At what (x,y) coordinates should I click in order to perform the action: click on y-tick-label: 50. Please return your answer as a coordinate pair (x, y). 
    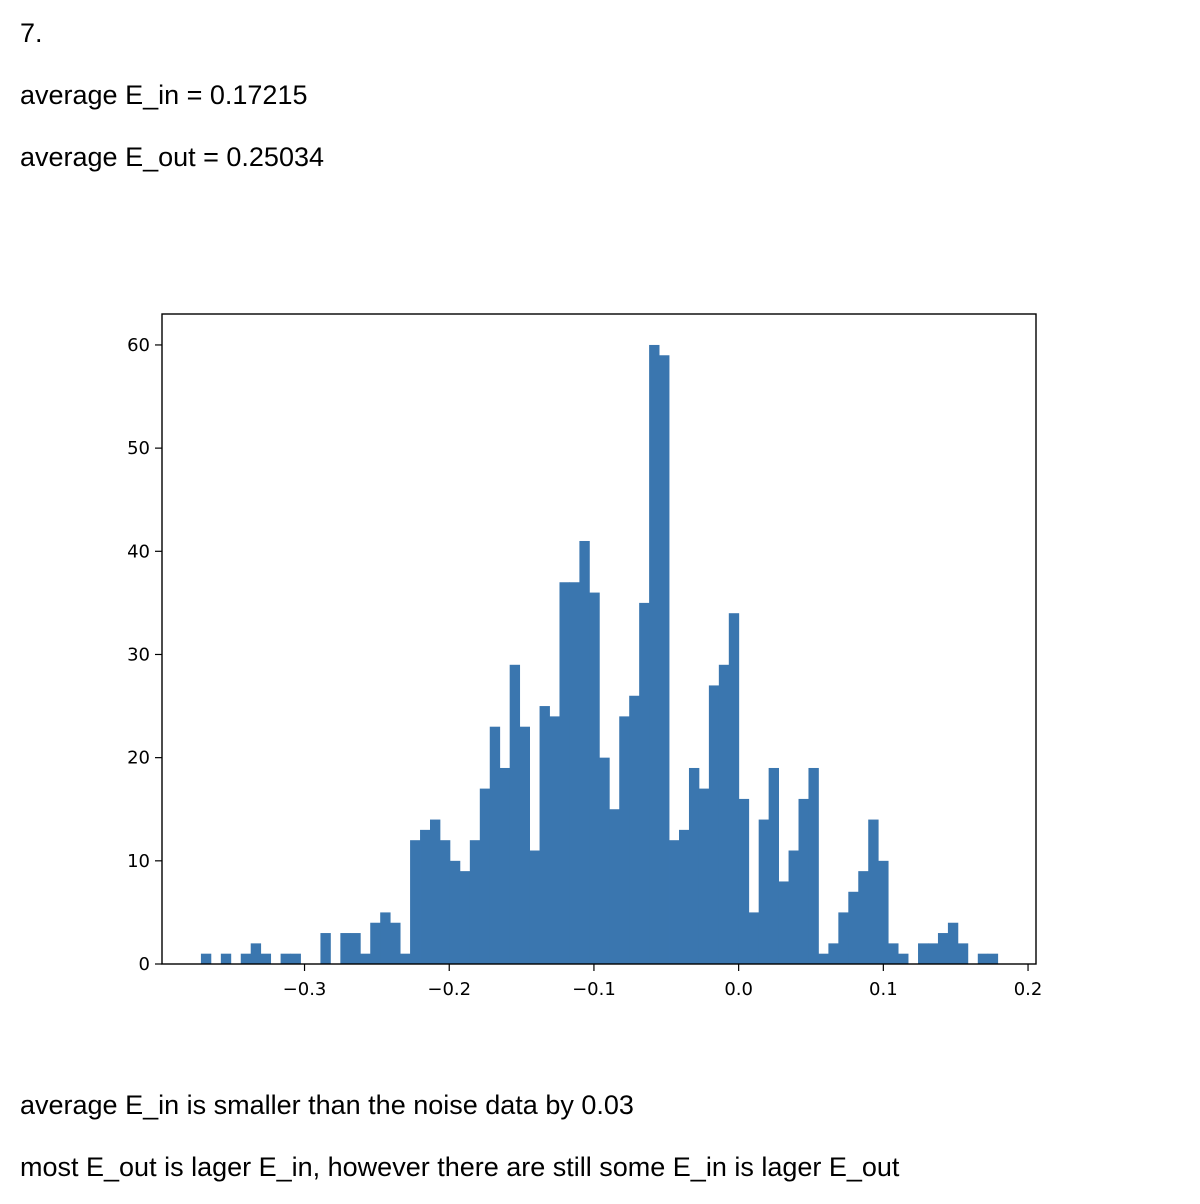
    Looking at the image, I should click on (138, 448).